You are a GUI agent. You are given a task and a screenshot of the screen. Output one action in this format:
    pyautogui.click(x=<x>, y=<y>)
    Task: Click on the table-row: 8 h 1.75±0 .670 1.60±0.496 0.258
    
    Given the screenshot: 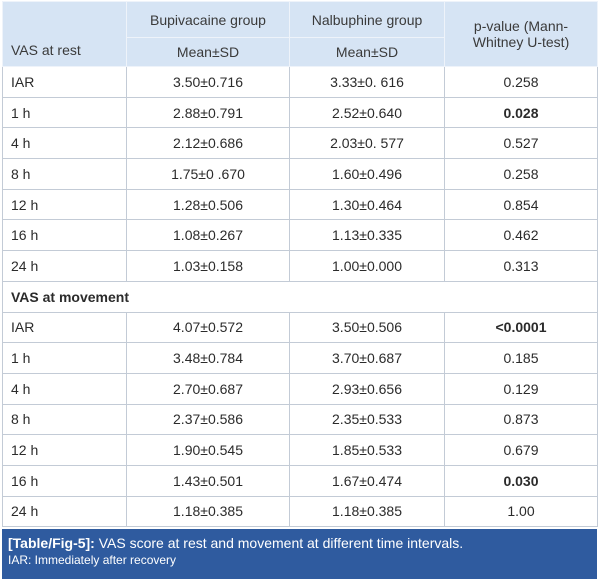 What is the action you would take?
    pyautogui.click(x=300, y=174)
    